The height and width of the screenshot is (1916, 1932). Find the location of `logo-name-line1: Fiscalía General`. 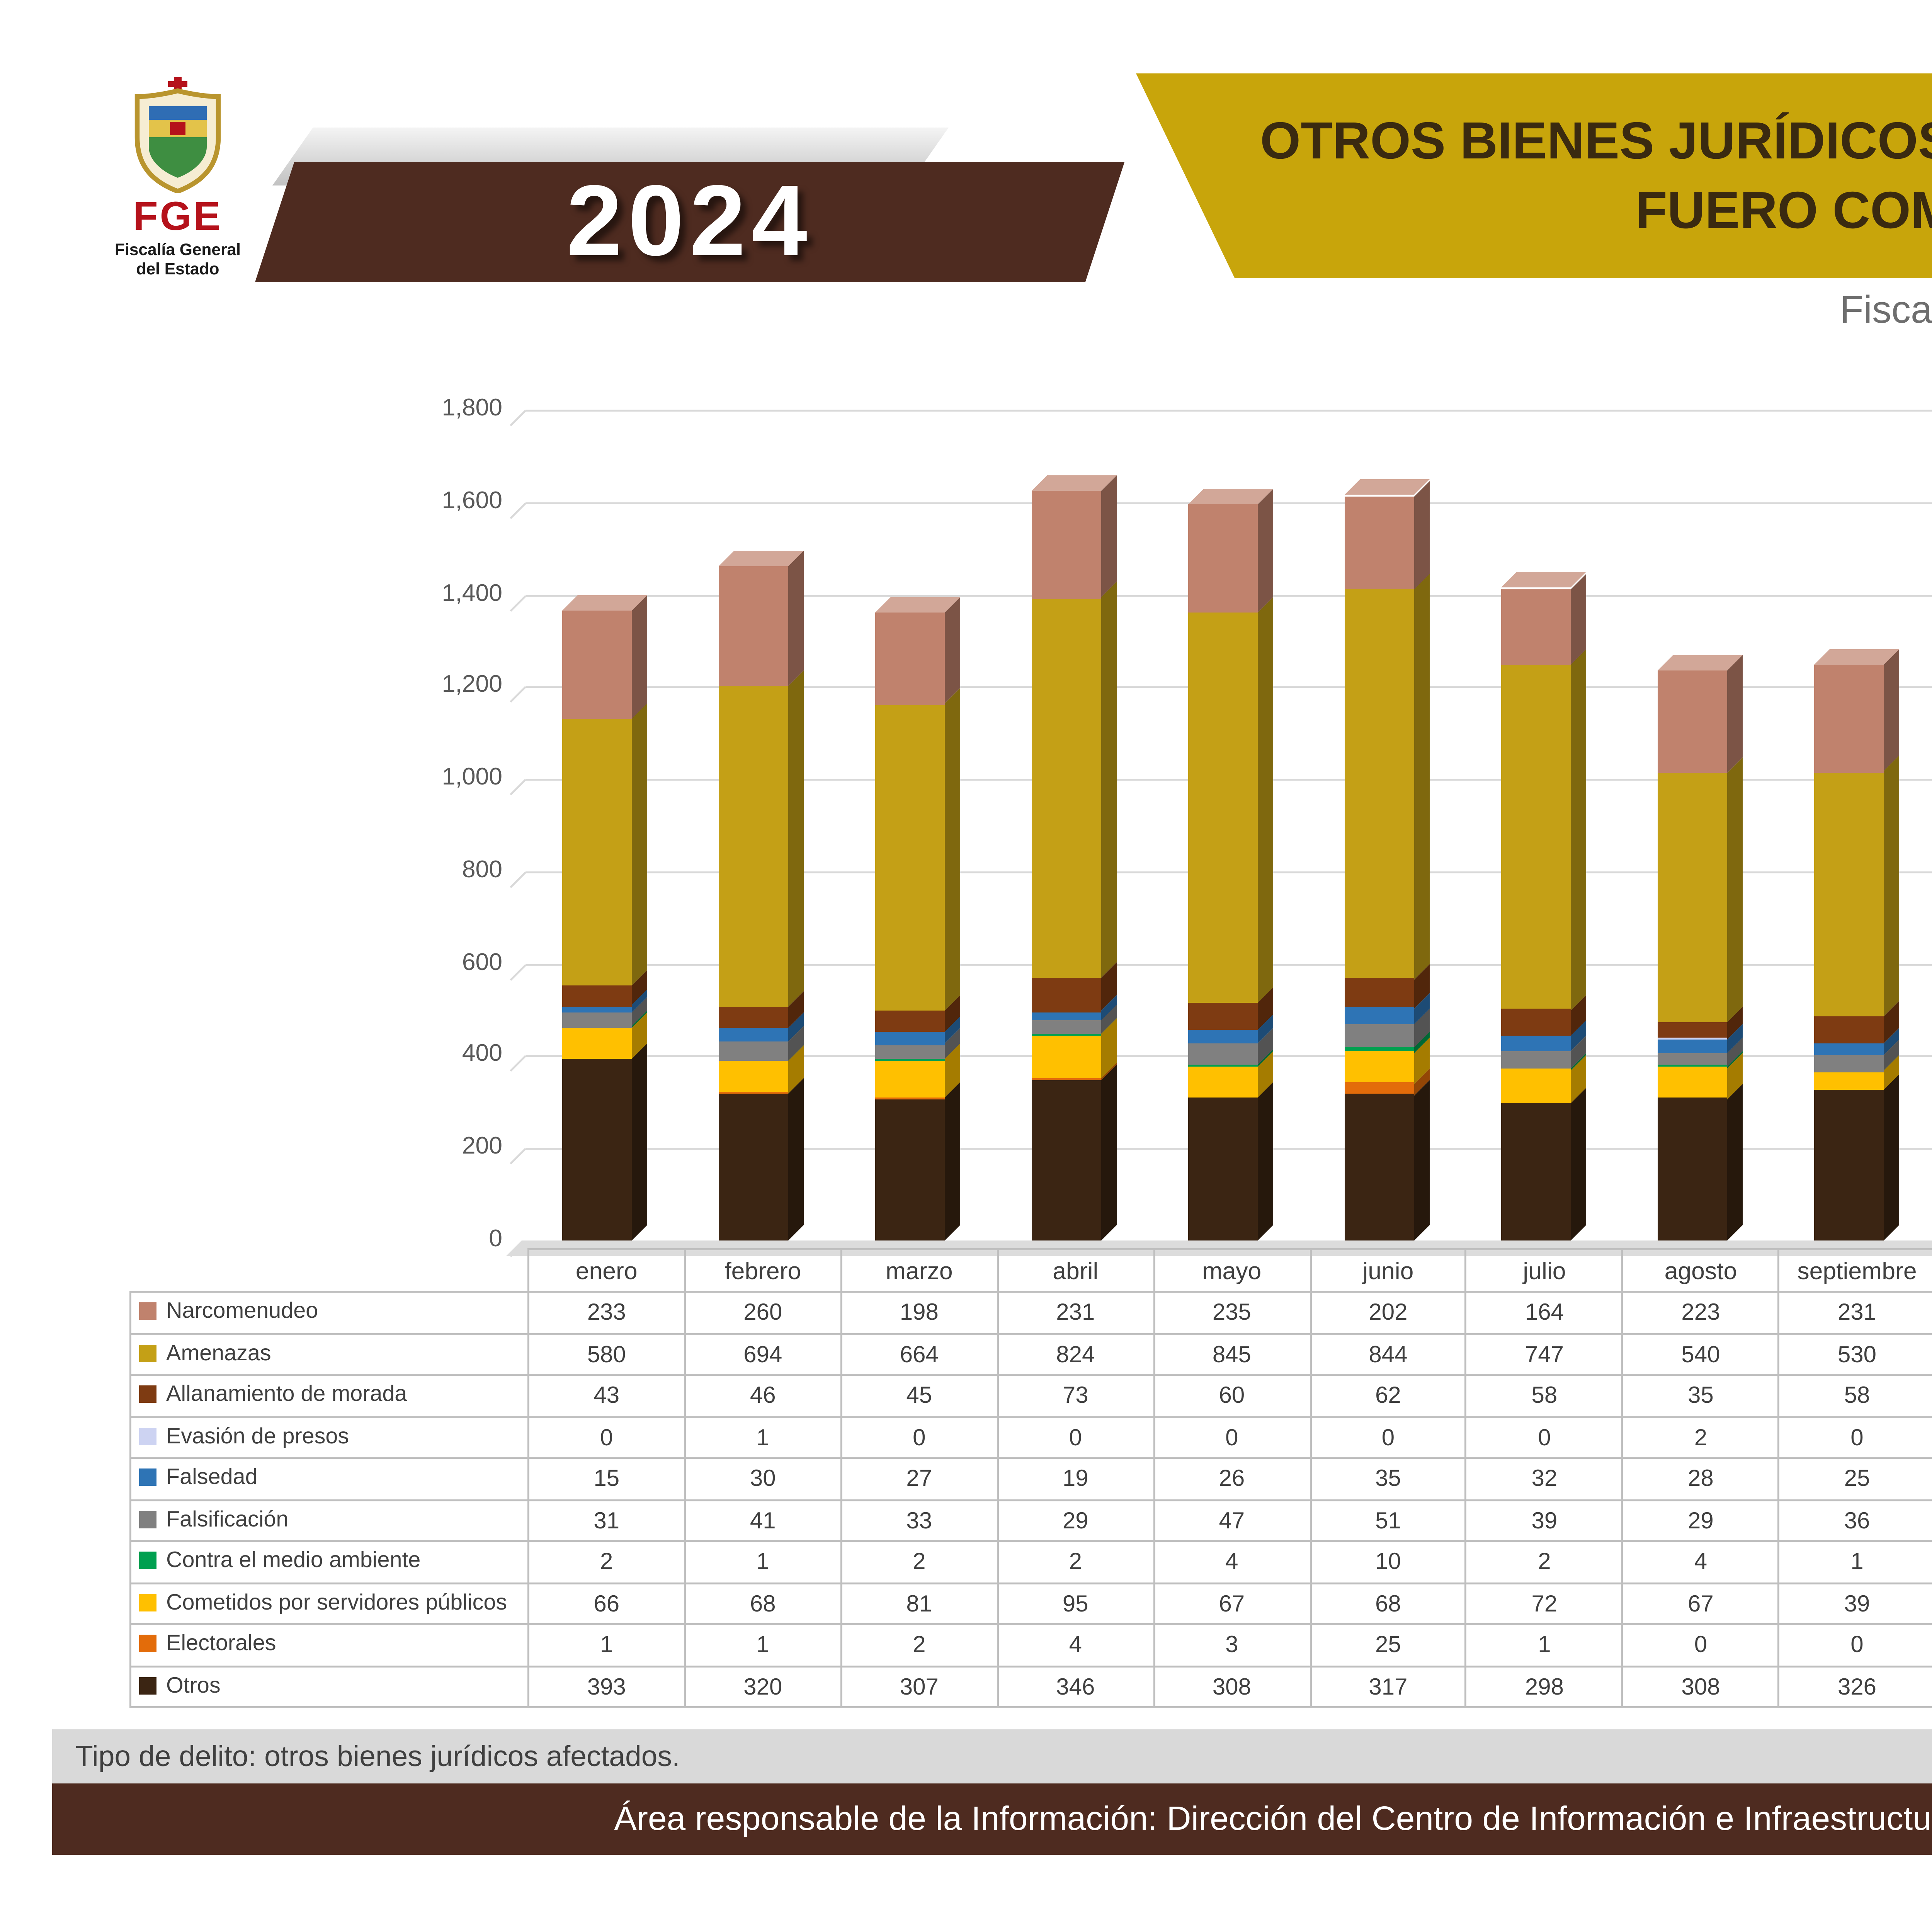

logo-name-line1: Fiscalía General is located at coordinates (177, 249).